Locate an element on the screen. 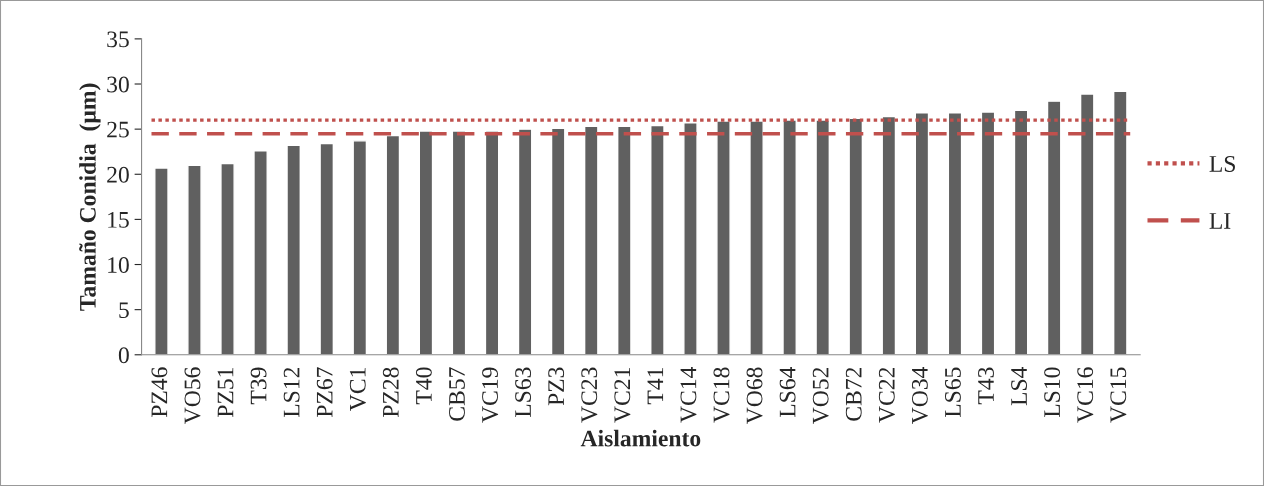  x-tick-label: PZ67 is located at coordinates (324, 392).